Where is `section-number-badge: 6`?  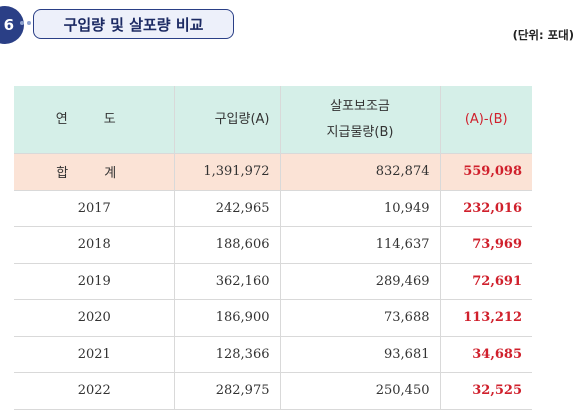 section-number-badge: 6 is located at coordinates (12, 25).